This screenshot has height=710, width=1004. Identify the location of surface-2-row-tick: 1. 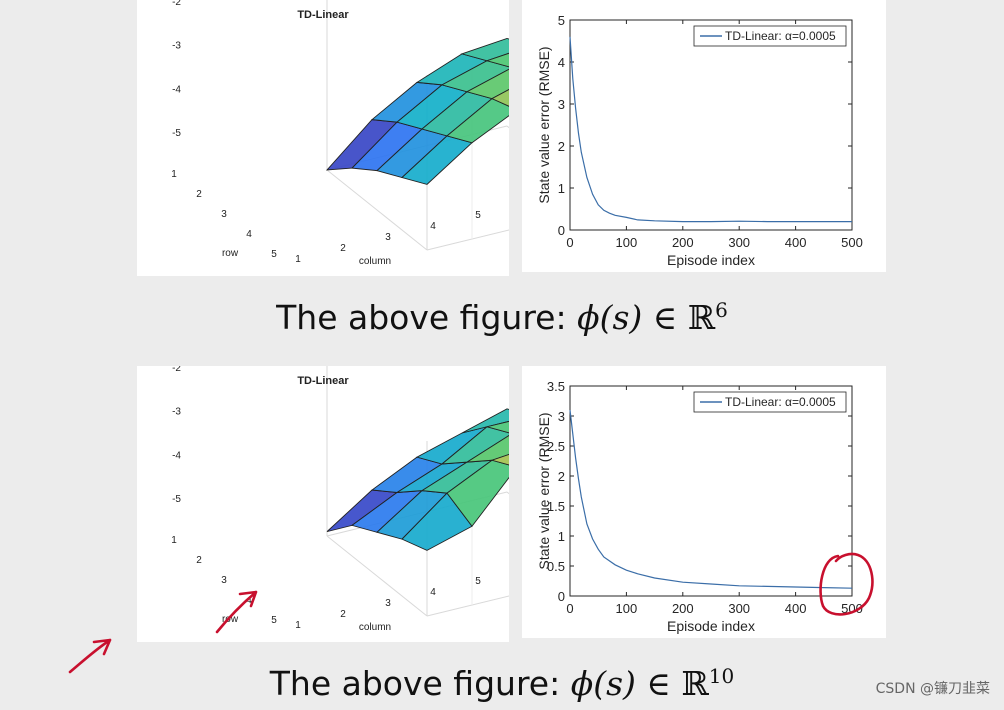
(174, 540).